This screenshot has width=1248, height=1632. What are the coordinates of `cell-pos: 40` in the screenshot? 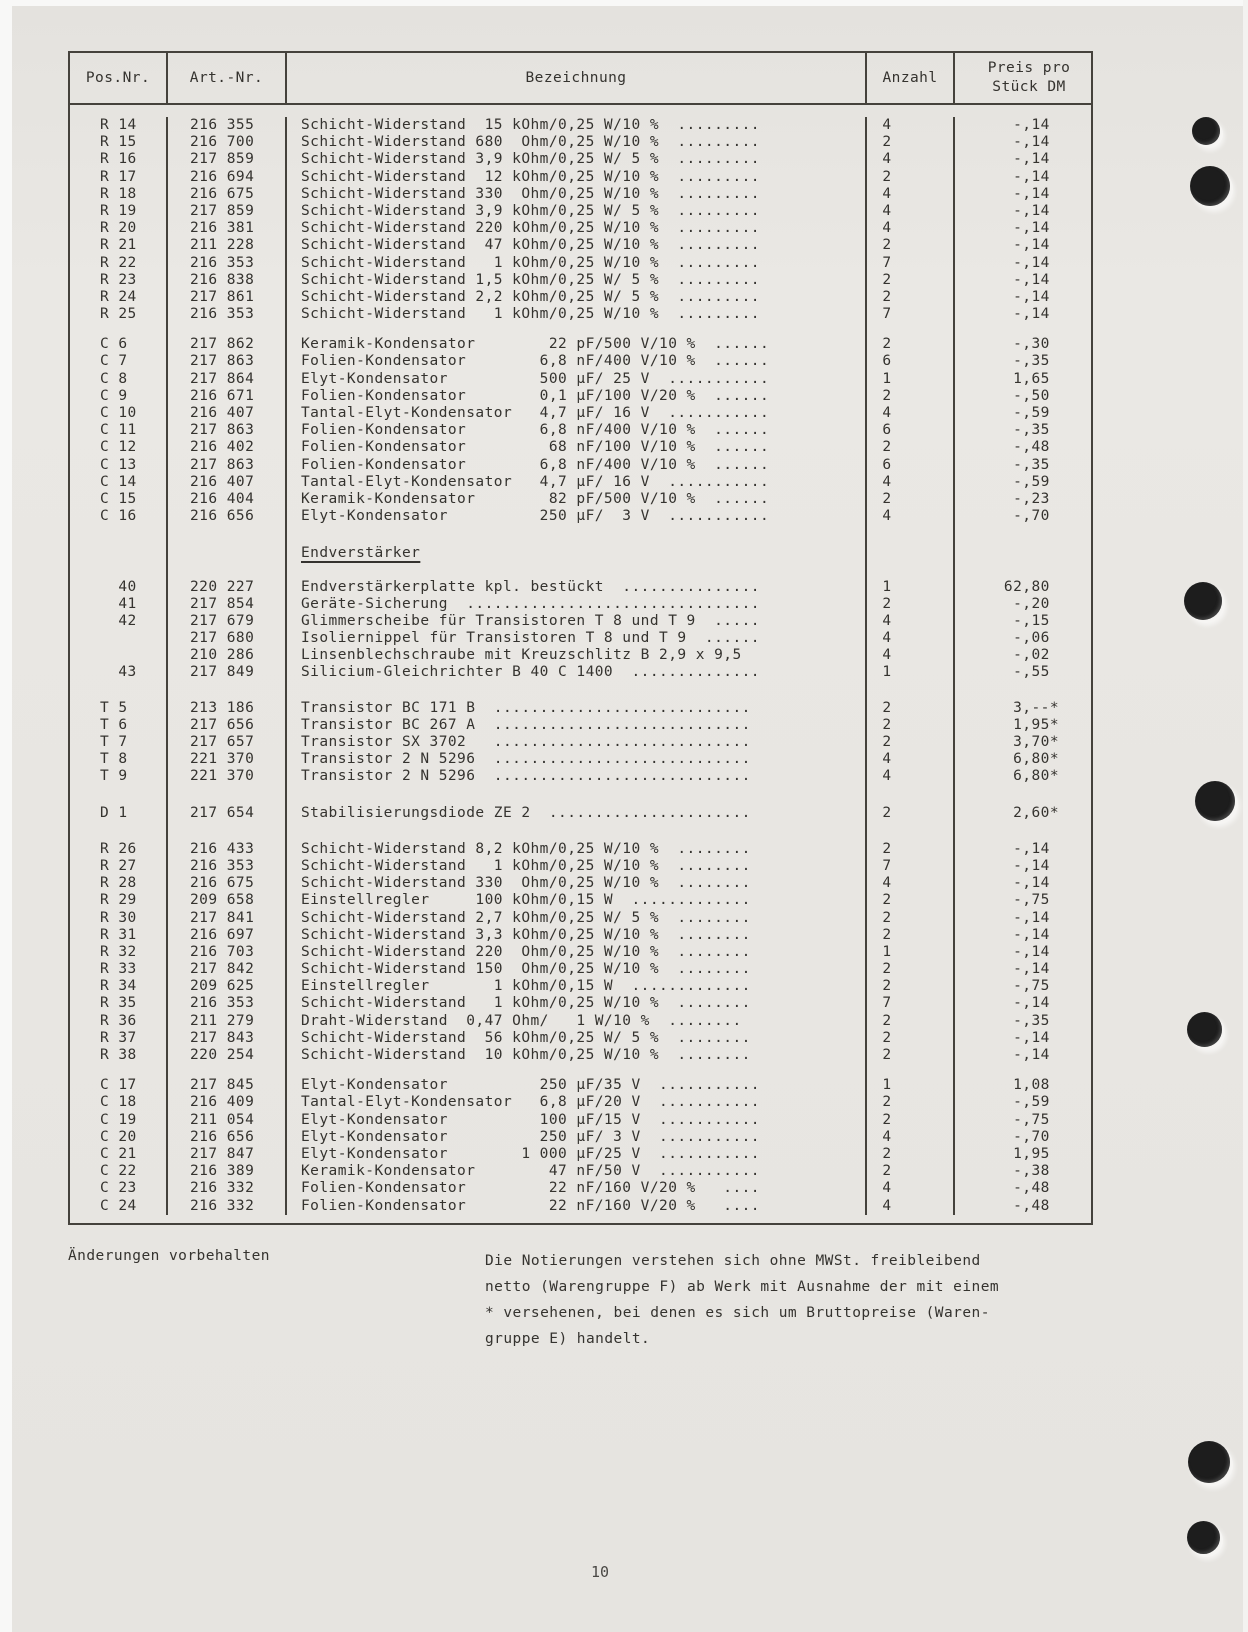 It's located at (119, 587).